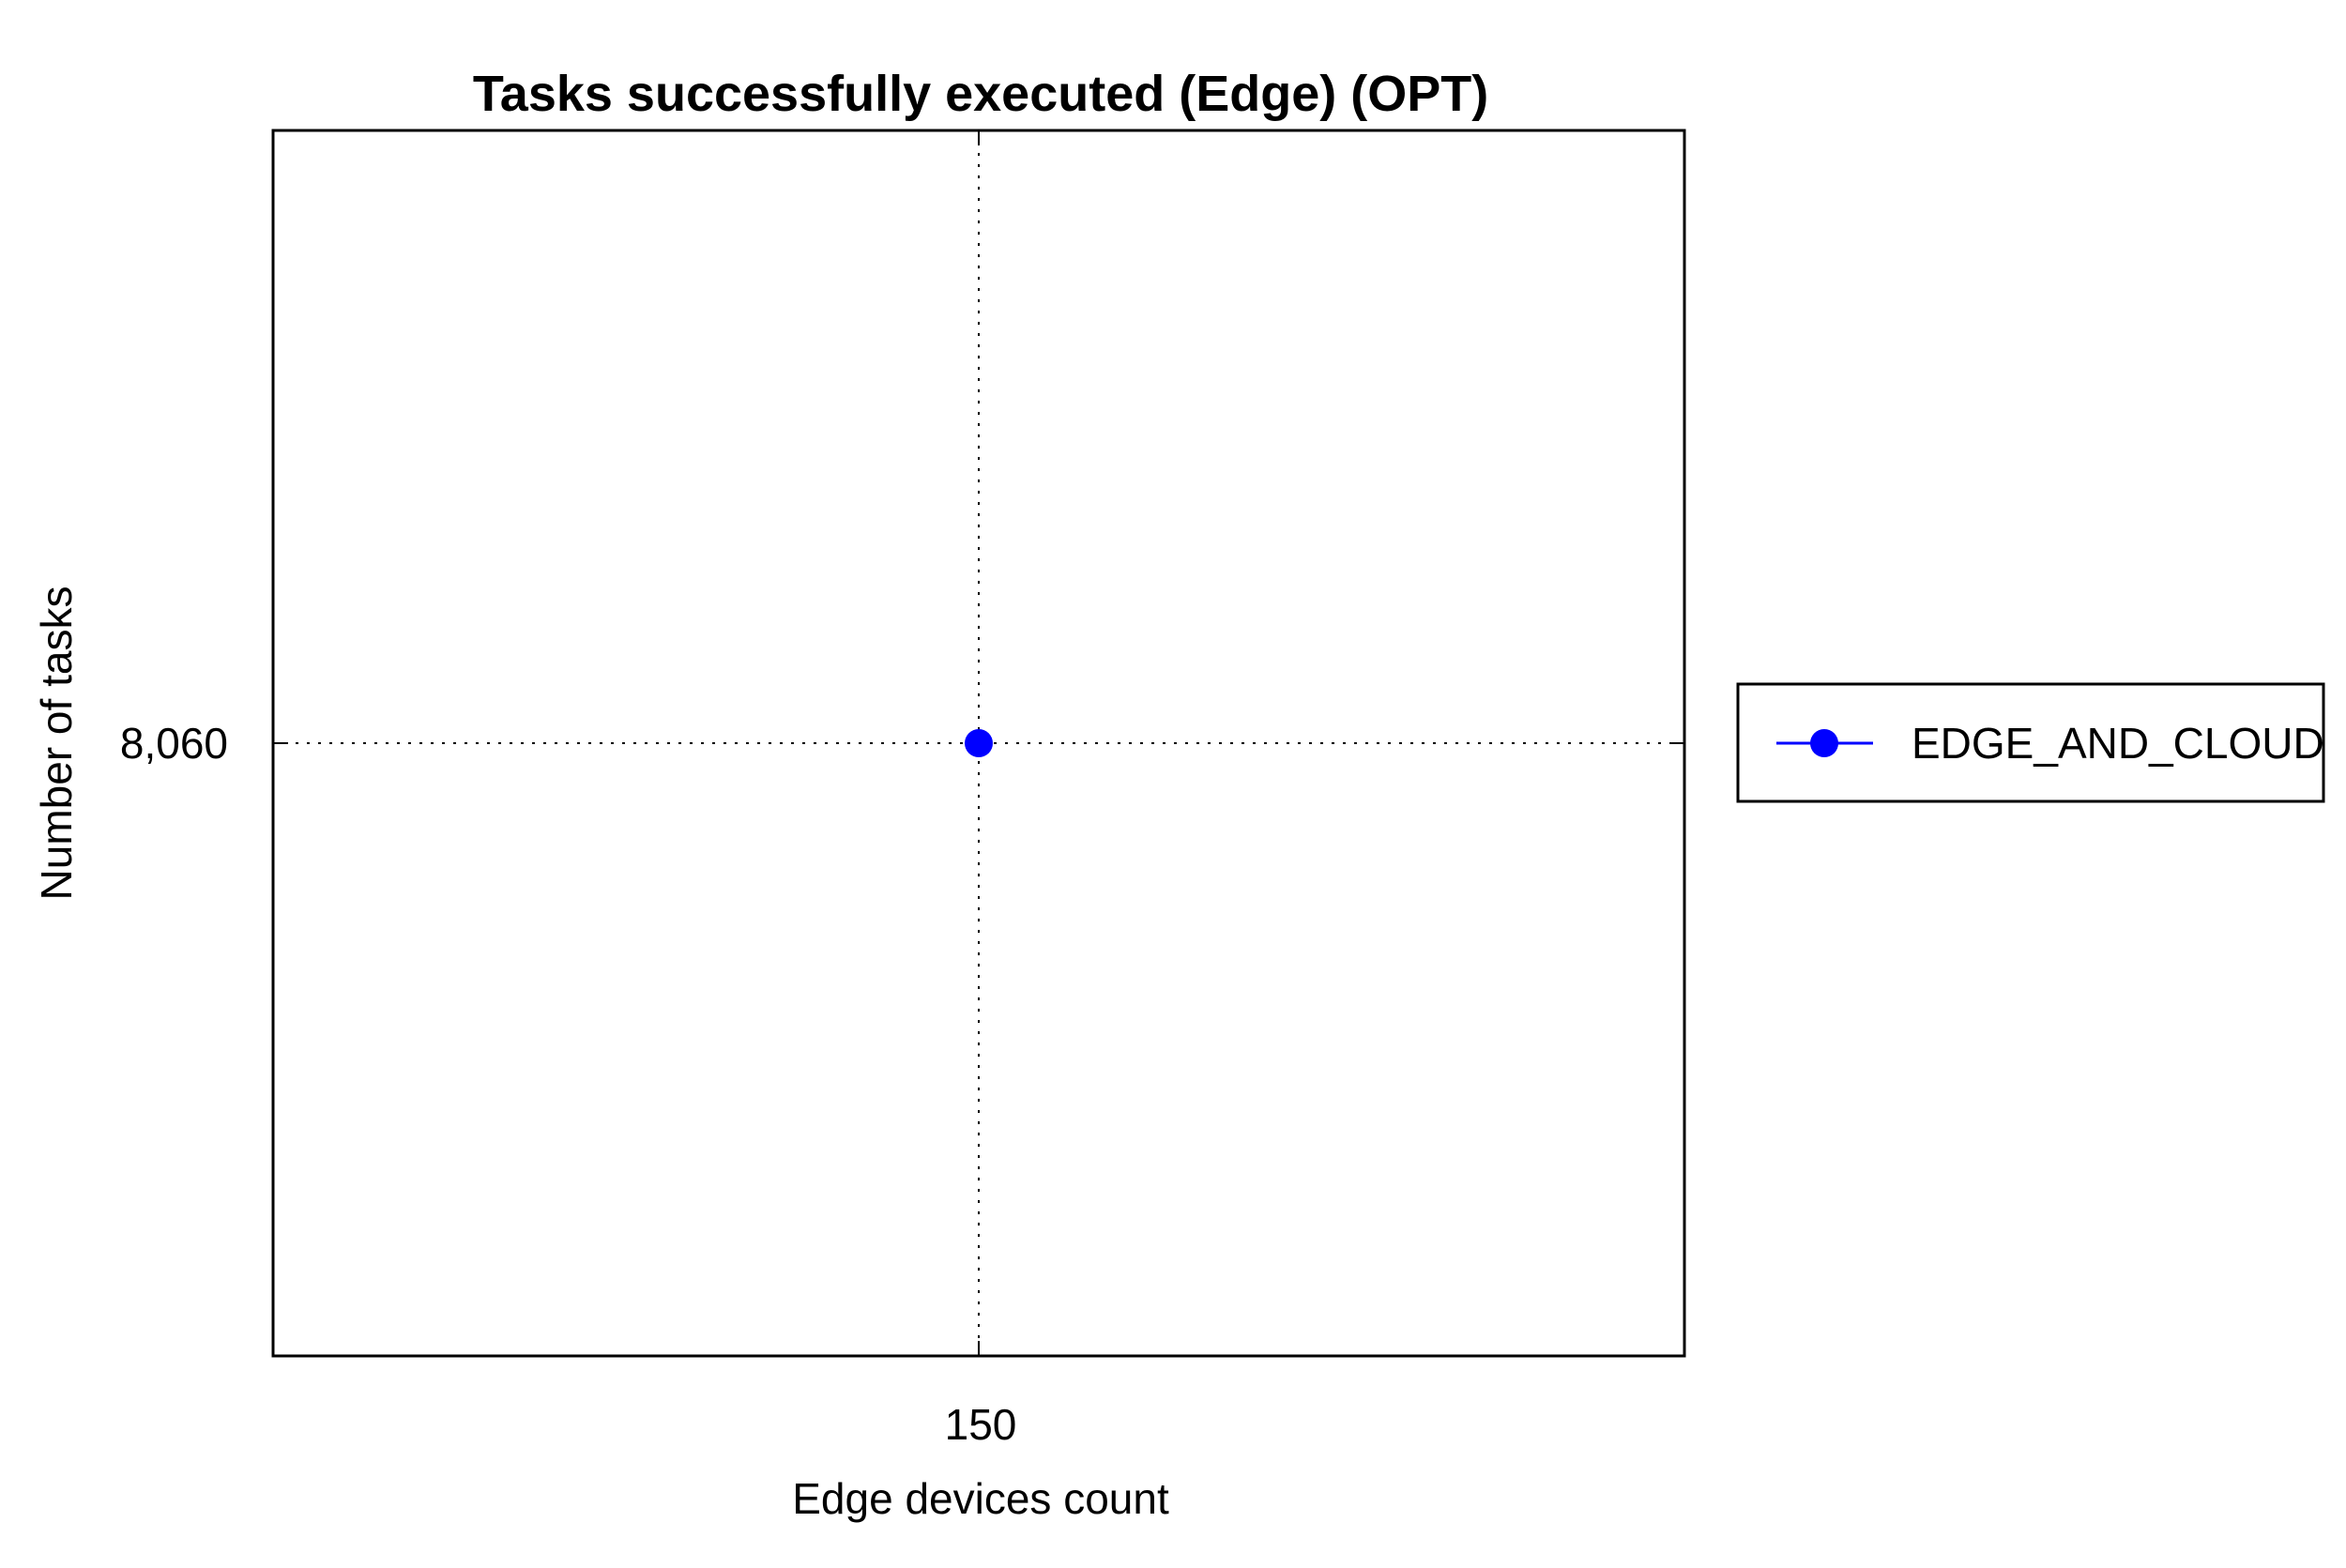 The width and height of the screenshot is (2346, 1568). I want to click on series-layer, so click(979, 743).